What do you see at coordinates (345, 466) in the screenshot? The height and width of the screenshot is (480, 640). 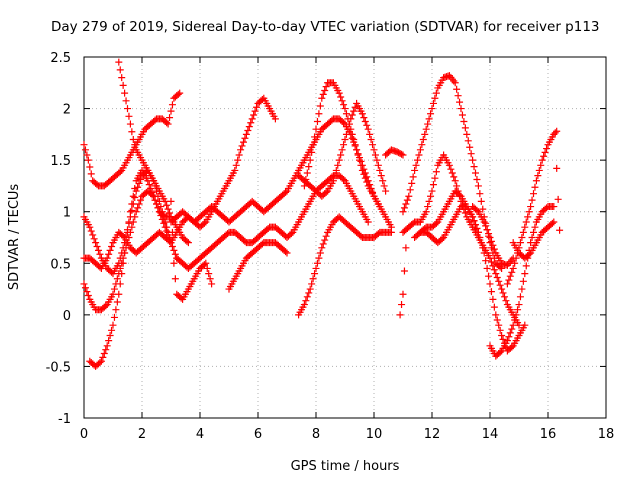 I see `x-axis-label: GPS time / hours` at bounding box center [345, 466].